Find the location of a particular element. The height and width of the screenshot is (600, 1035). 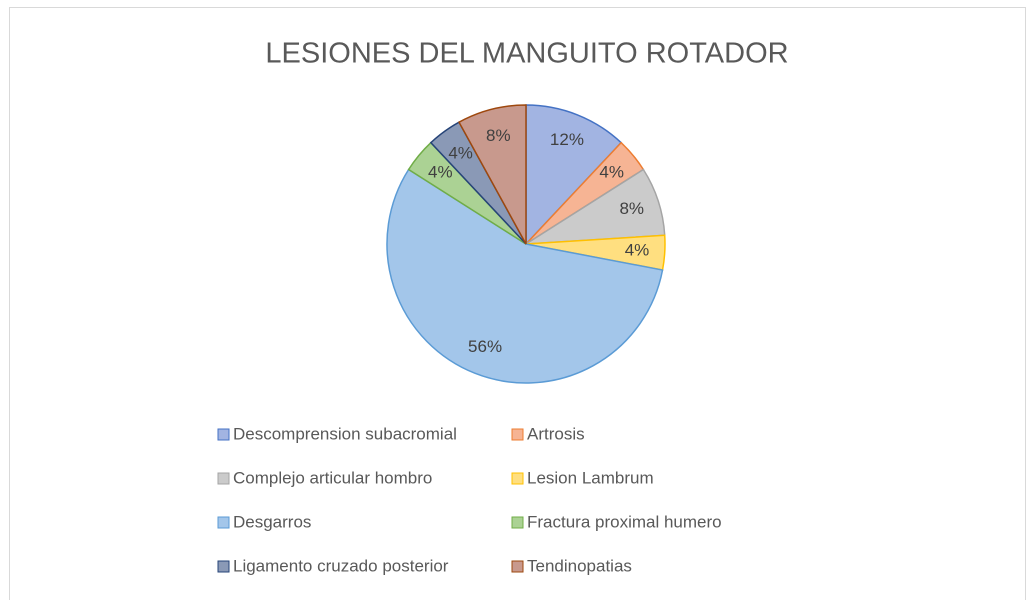

legend-label: Lesion Lambrum is located at coordinates (590, 477).